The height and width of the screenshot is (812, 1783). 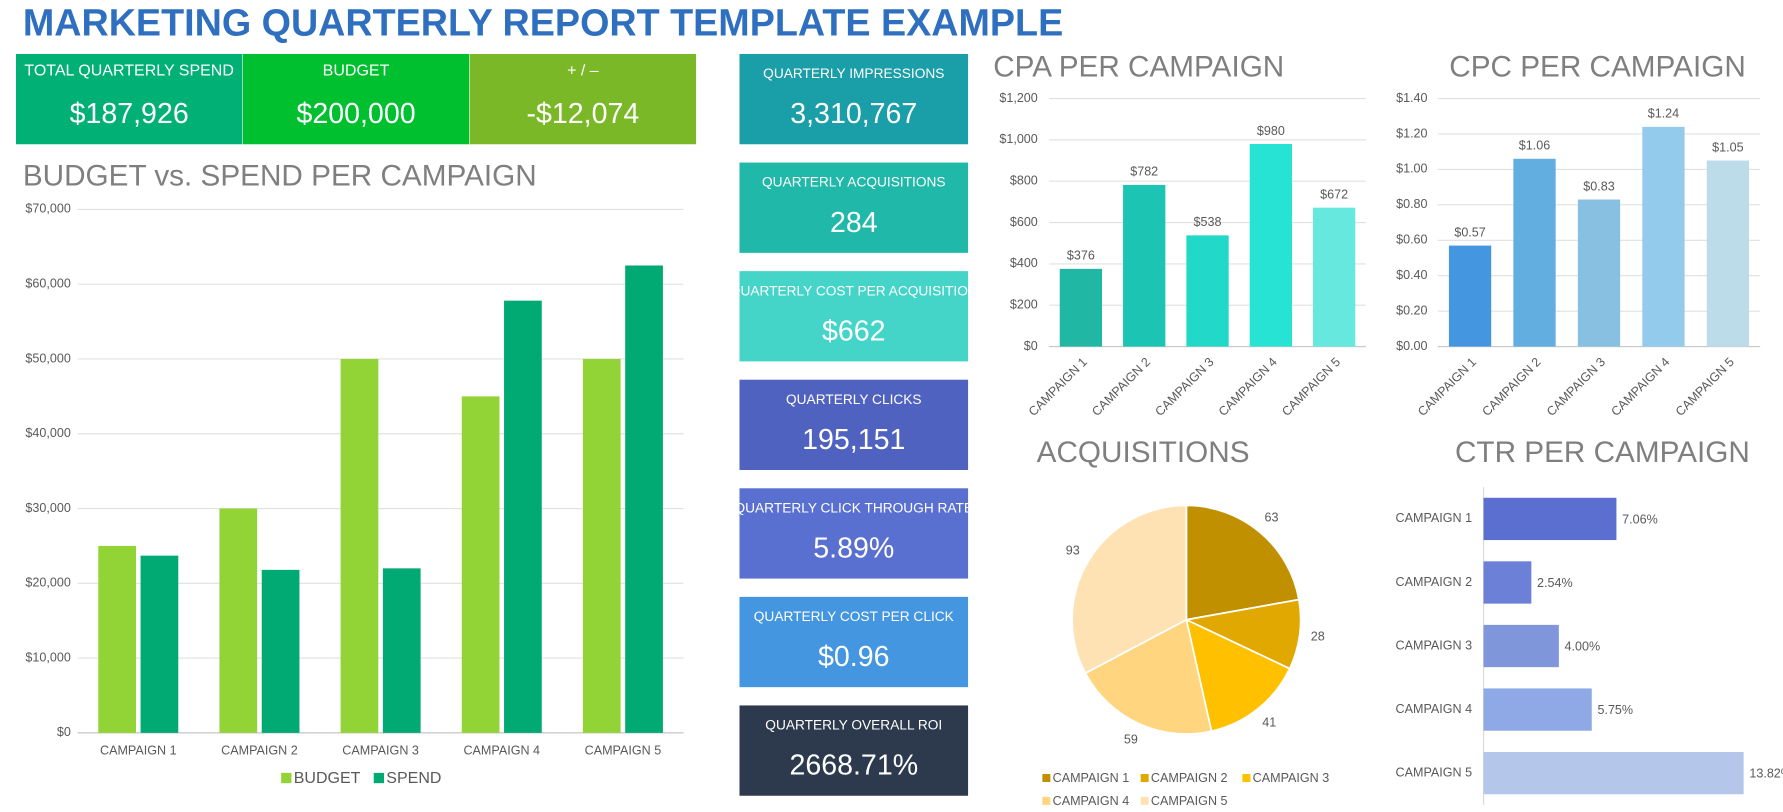 What do you see at coordinates (1143, 452) in the screenshot?
I see `chart-title: ACQUISITIONS` at bounding box center [1143, 452].